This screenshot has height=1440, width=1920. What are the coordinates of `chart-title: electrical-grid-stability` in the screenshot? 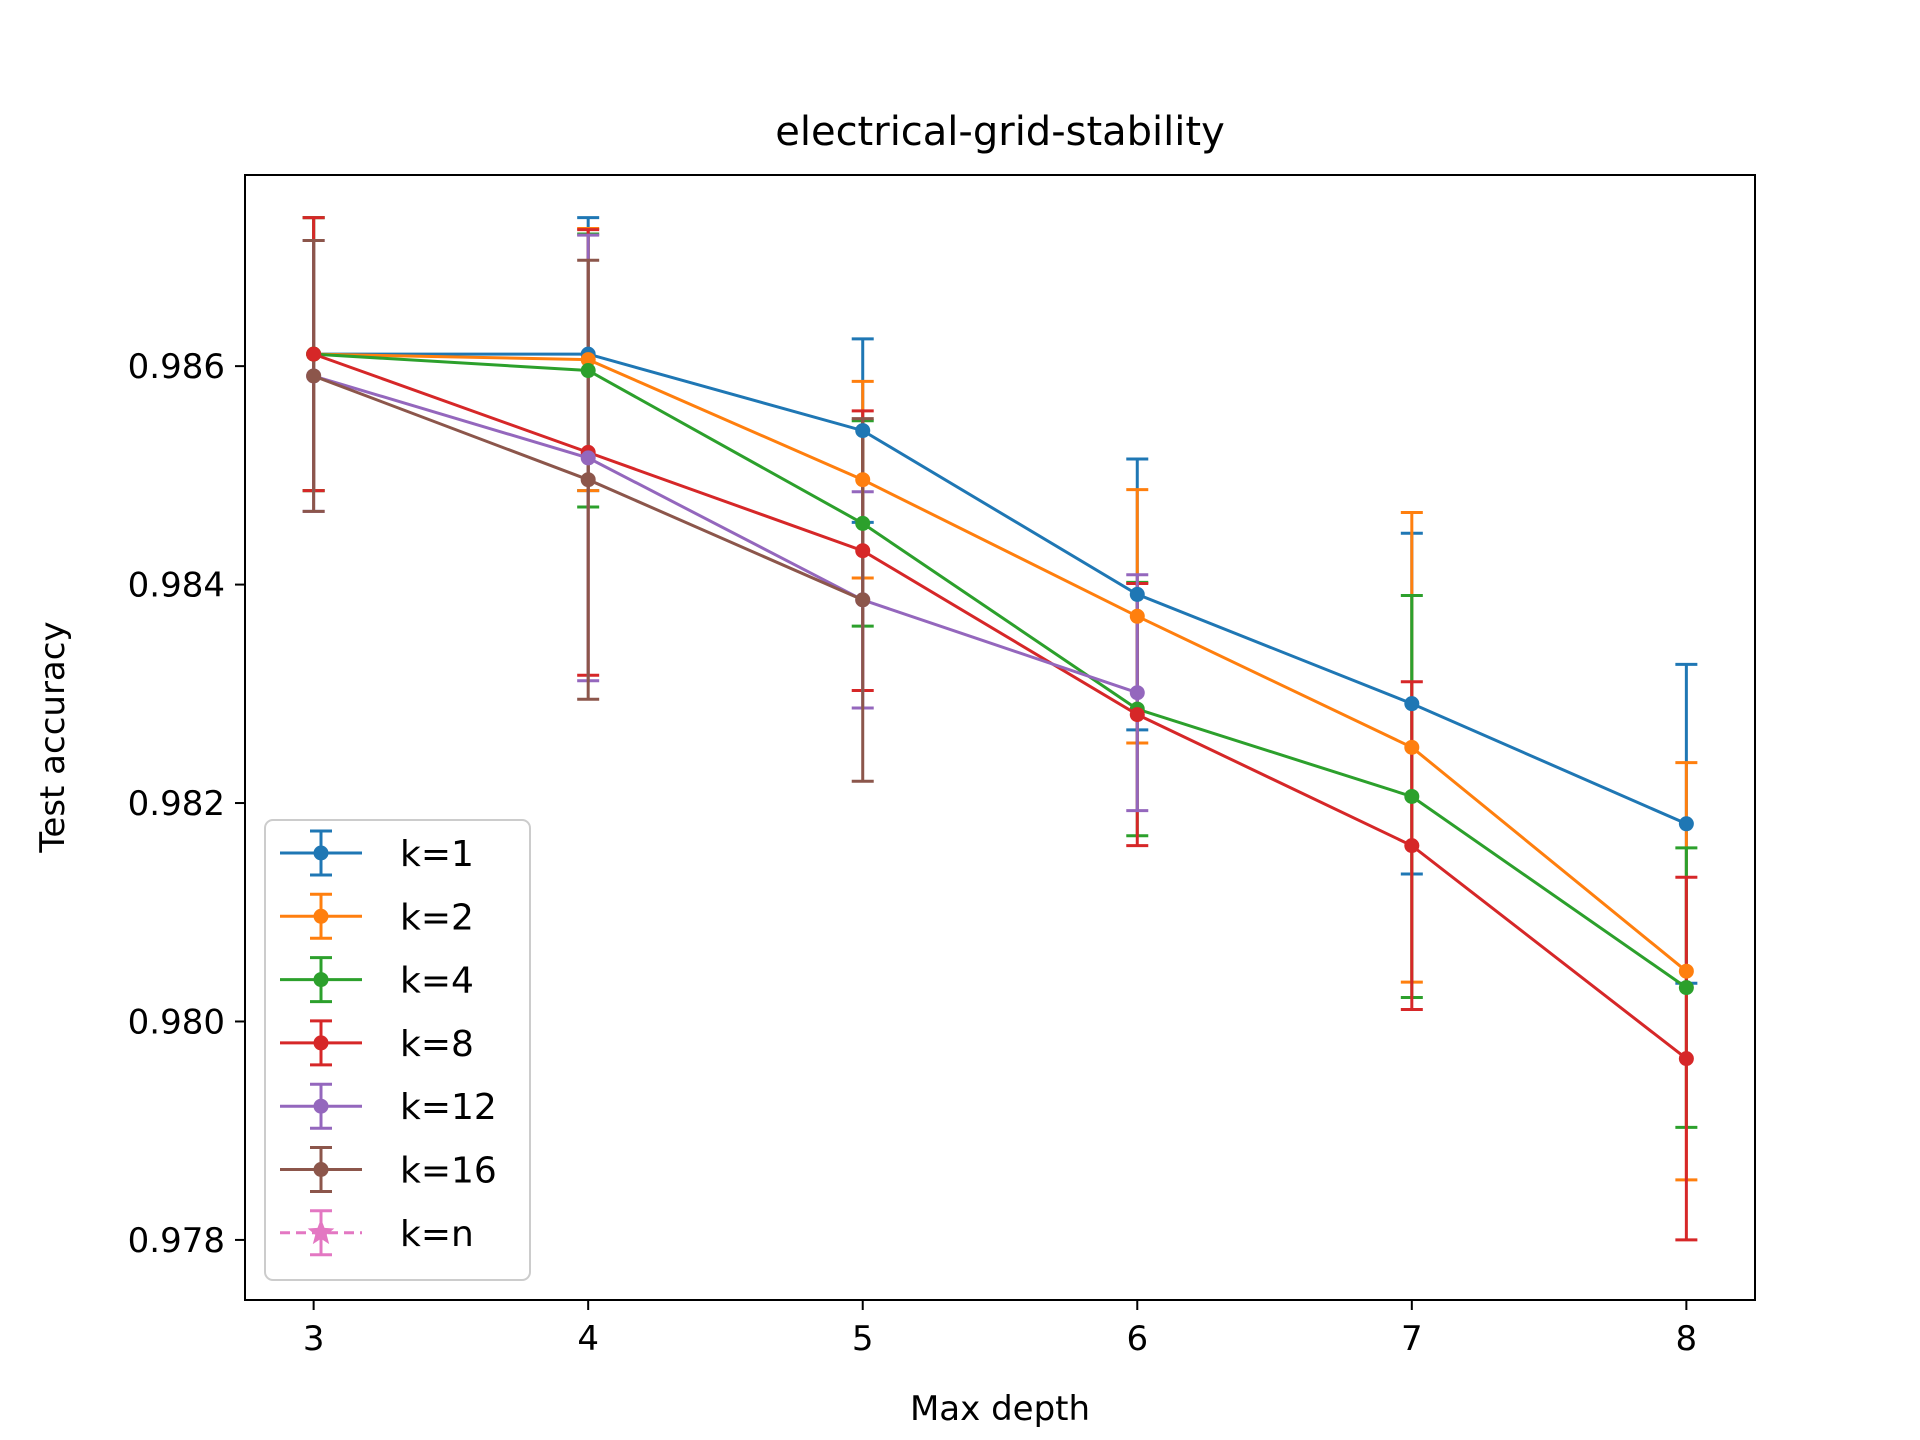 It's located at (1000, 132).